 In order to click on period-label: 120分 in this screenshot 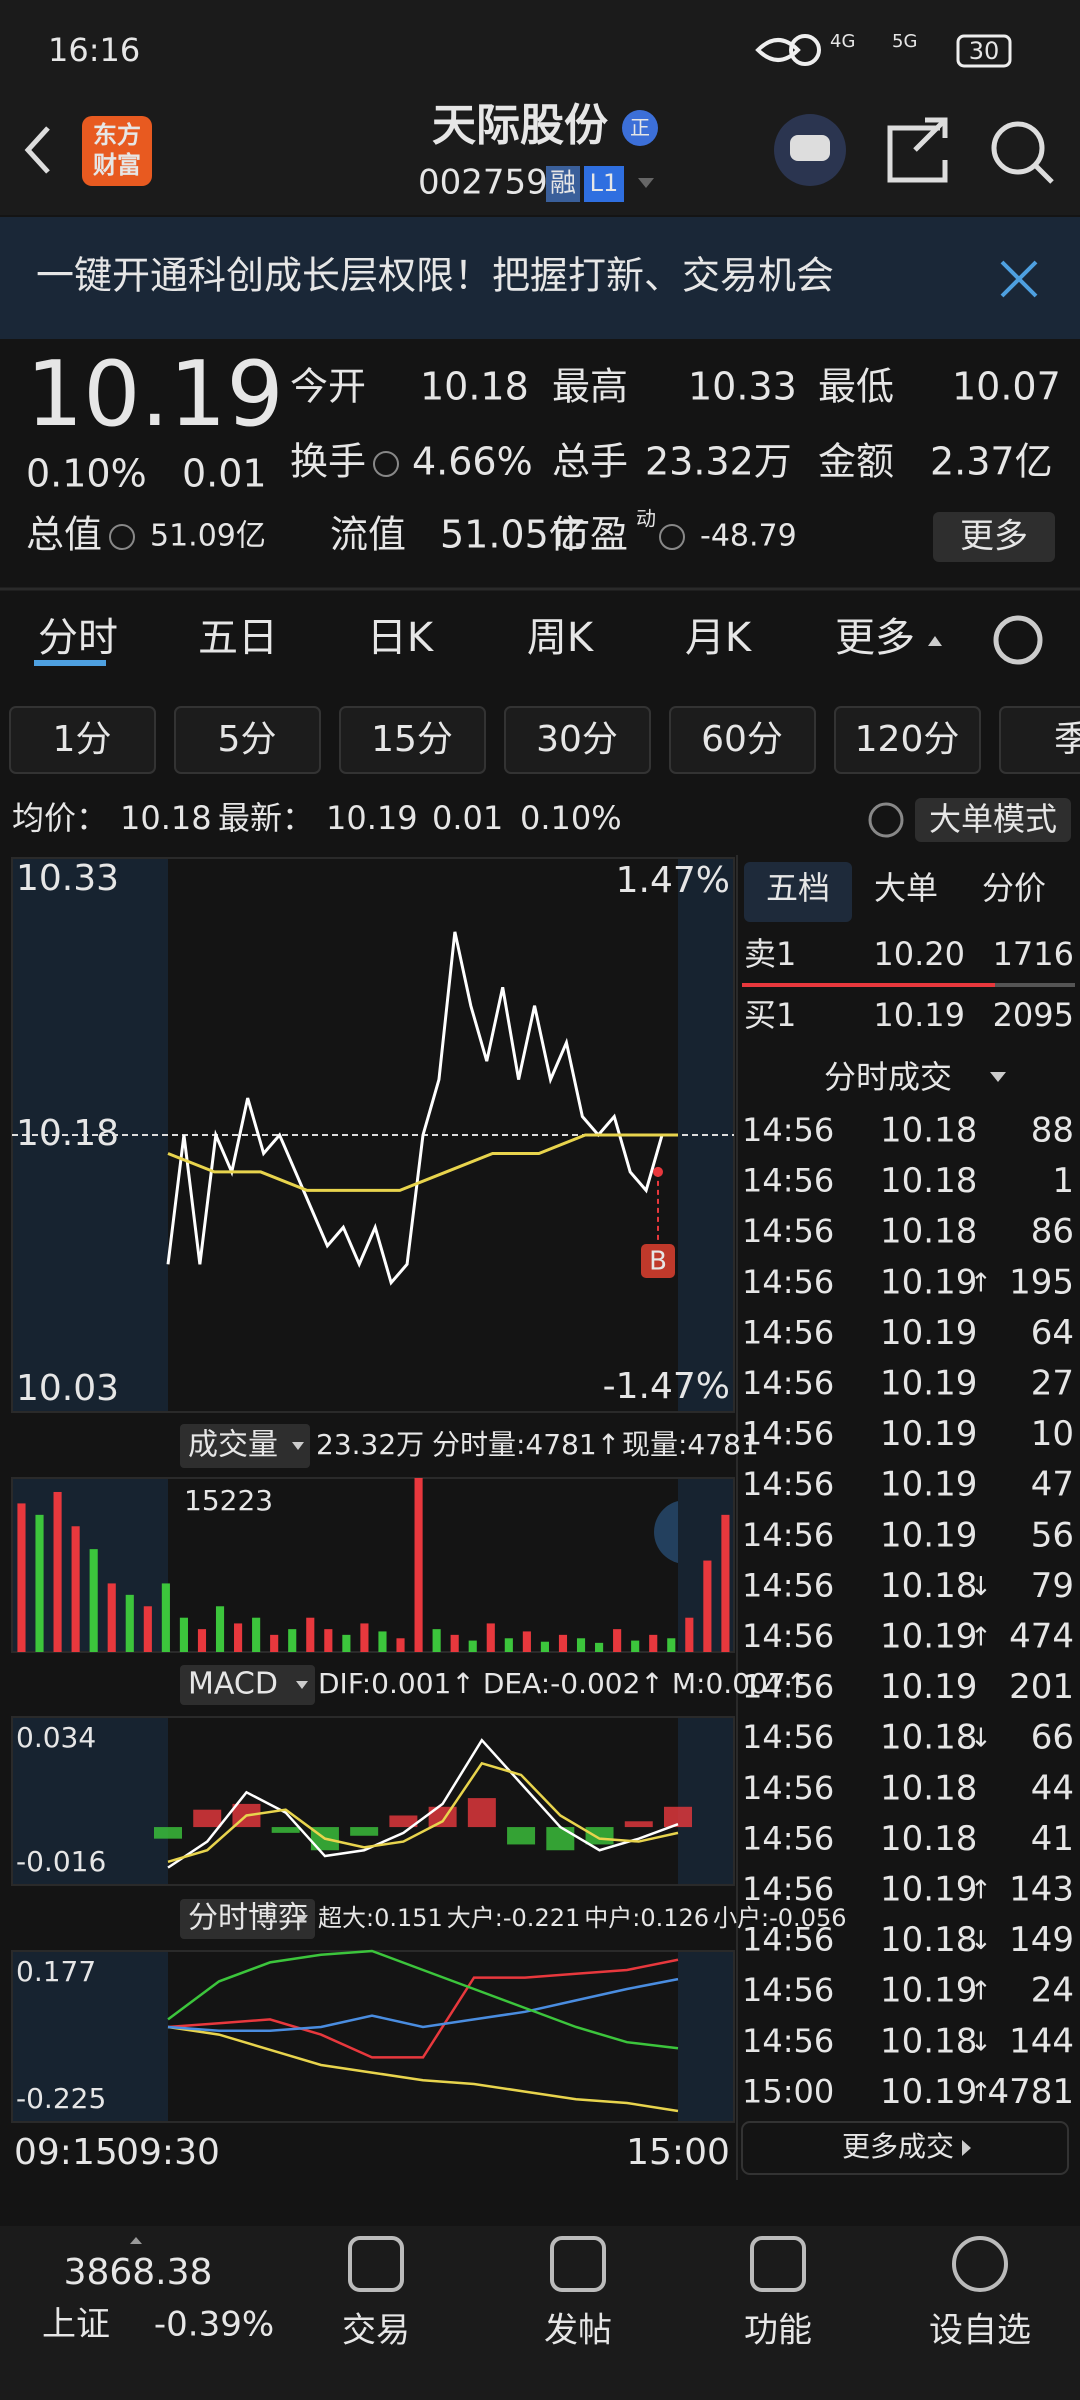, I will do `click(907, 739)`.